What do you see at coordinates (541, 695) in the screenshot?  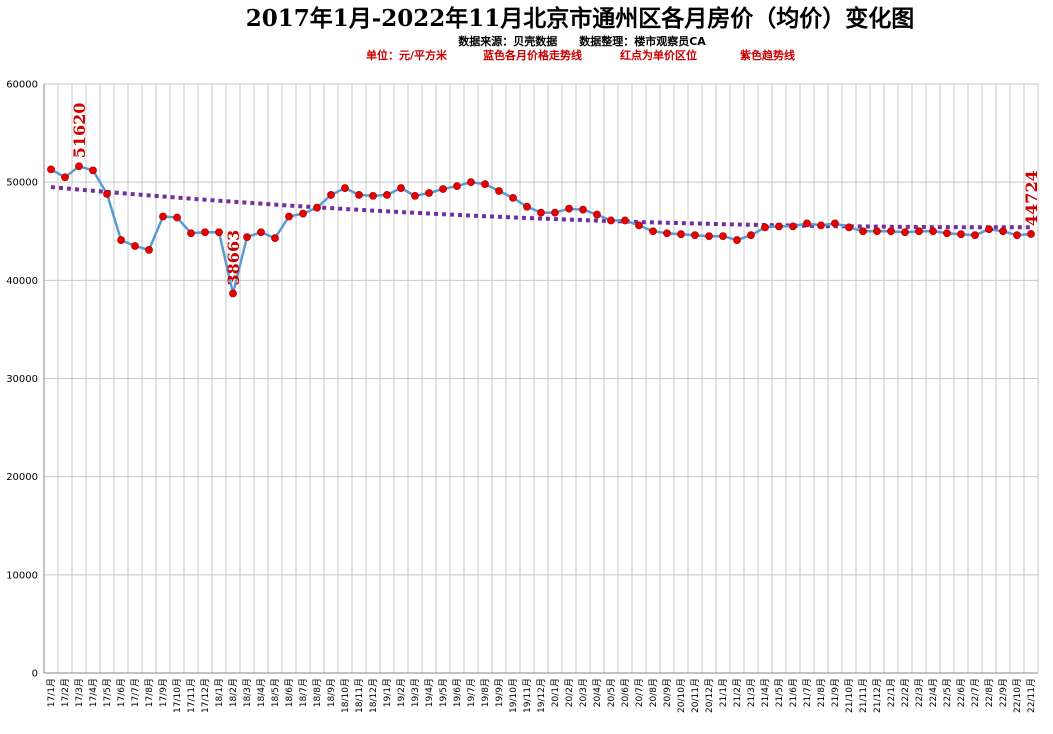 I see `x-tick-label: 19/12月` at bounding box center [541, 695].